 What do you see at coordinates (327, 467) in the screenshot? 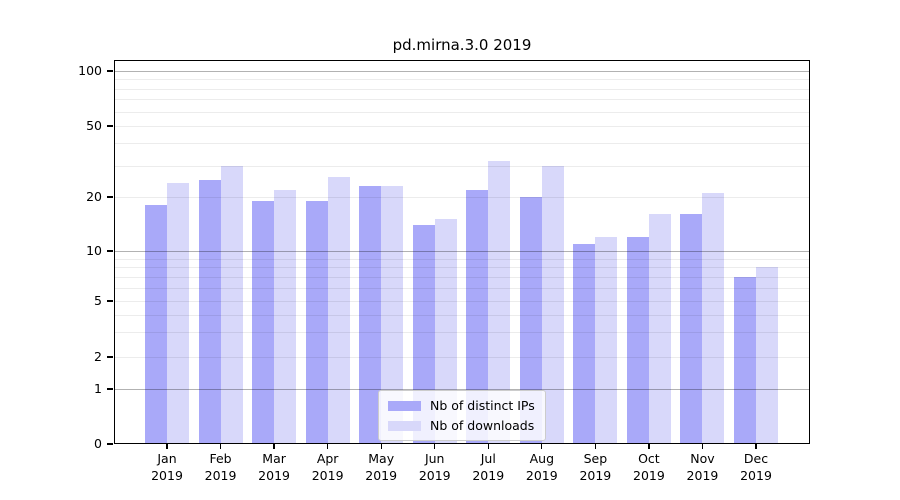
I see `x-tick-label: Apr 2019` at bounding box center [327, 467].